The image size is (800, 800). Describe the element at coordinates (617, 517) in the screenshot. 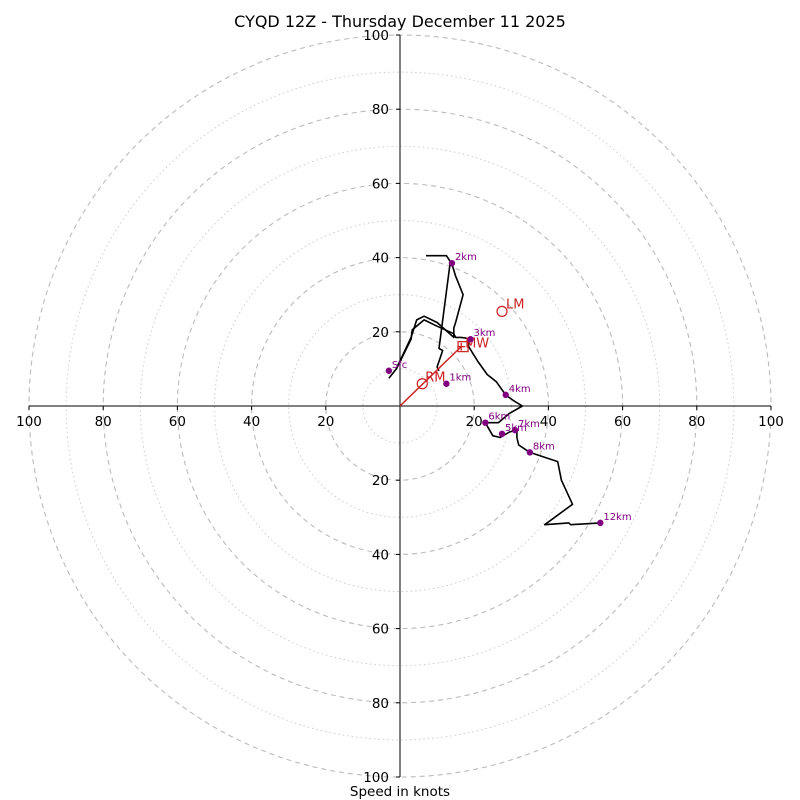

I see `height-marker-label: 12km` at that location.